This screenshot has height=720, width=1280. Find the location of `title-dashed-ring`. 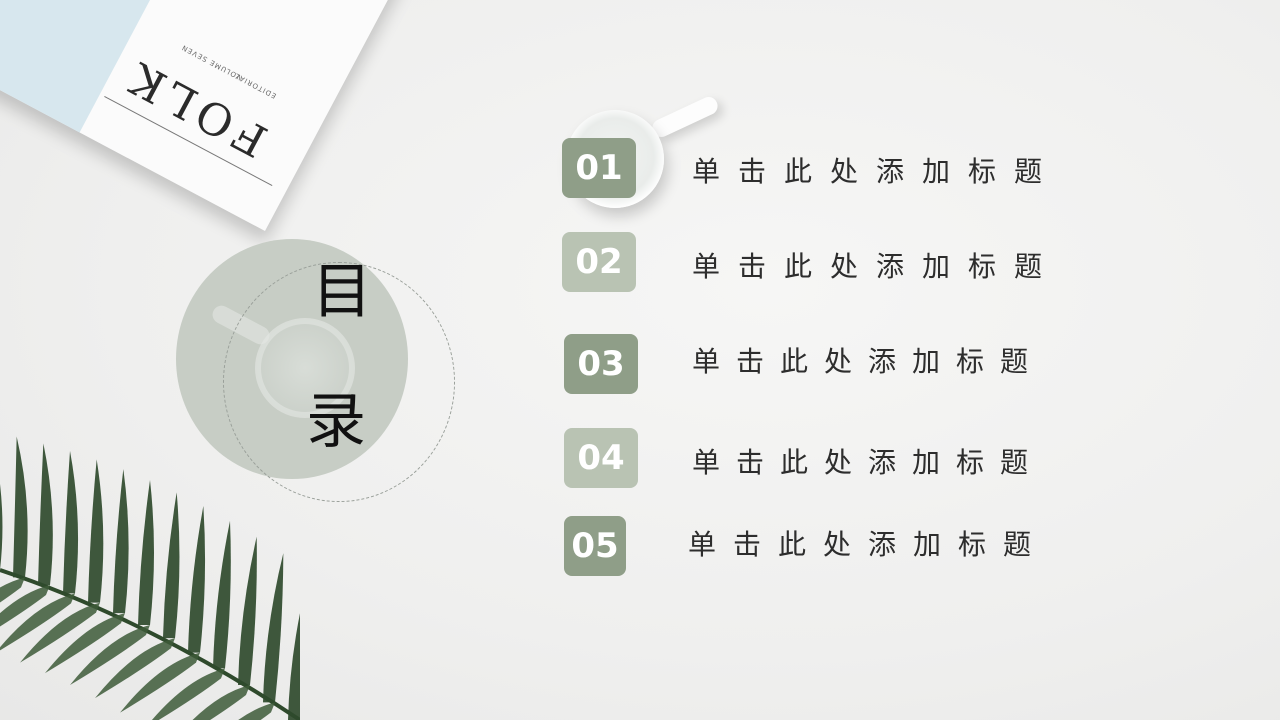

title-dashed-ring is located at coordinates (339, 382).